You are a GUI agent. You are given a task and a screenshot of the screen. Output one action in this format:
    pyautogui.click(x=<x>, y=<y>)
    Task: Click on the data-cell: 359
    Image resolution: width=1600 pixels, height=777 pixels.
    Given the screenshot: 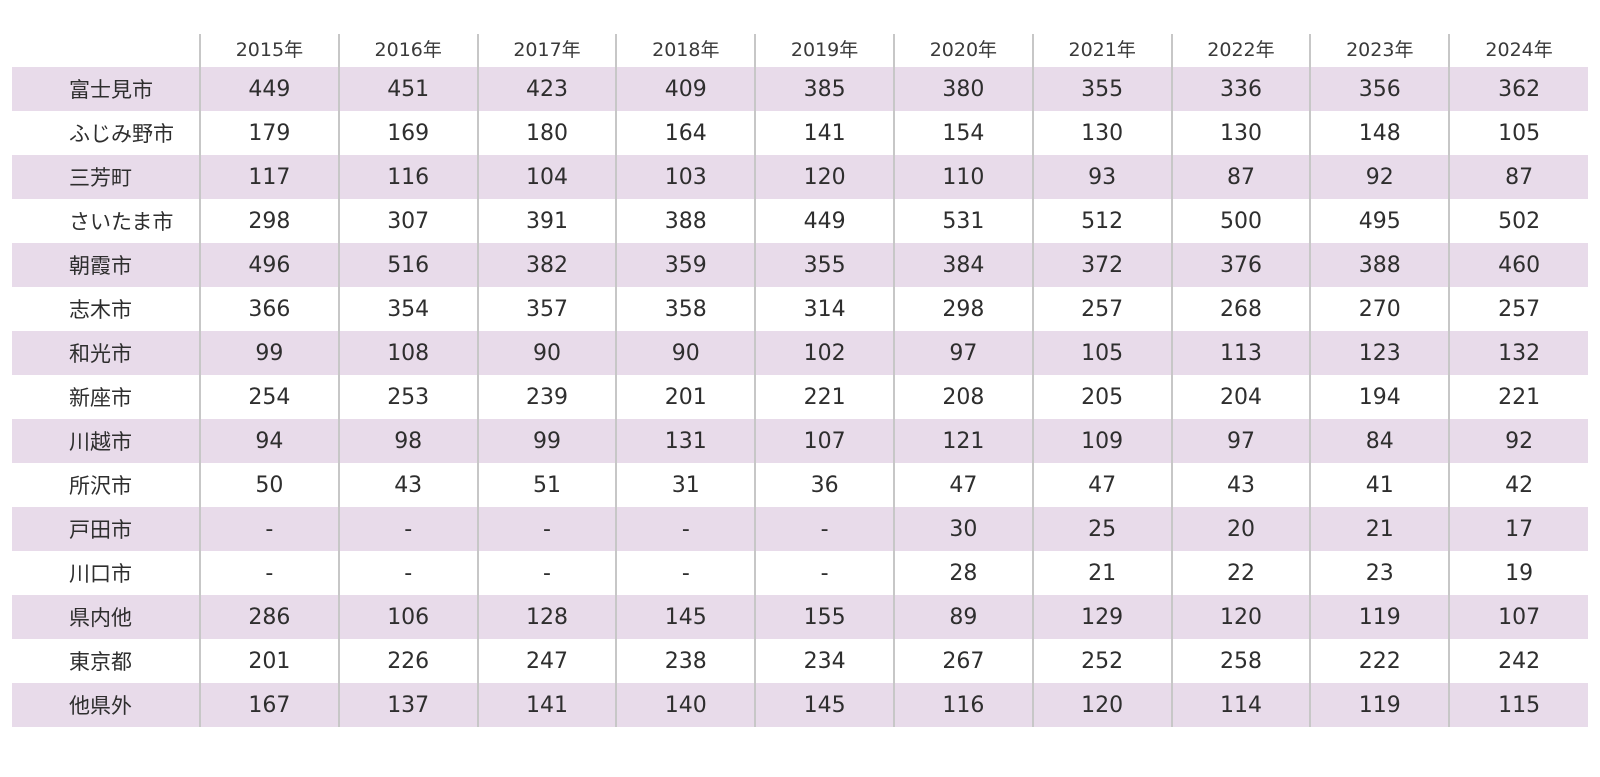 What is the action you would take?
    pyautogui.click(x=685, y=265)
    